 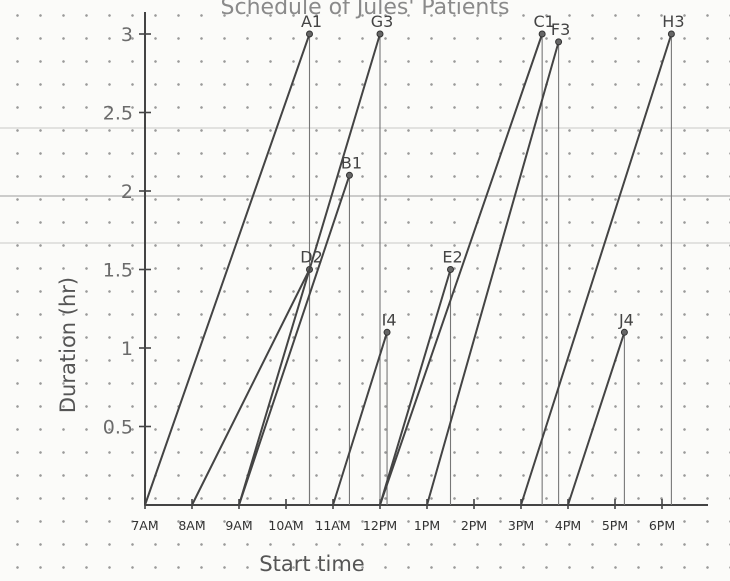 I want to click on y-tick-label: 2, so click(x=127, y=192).